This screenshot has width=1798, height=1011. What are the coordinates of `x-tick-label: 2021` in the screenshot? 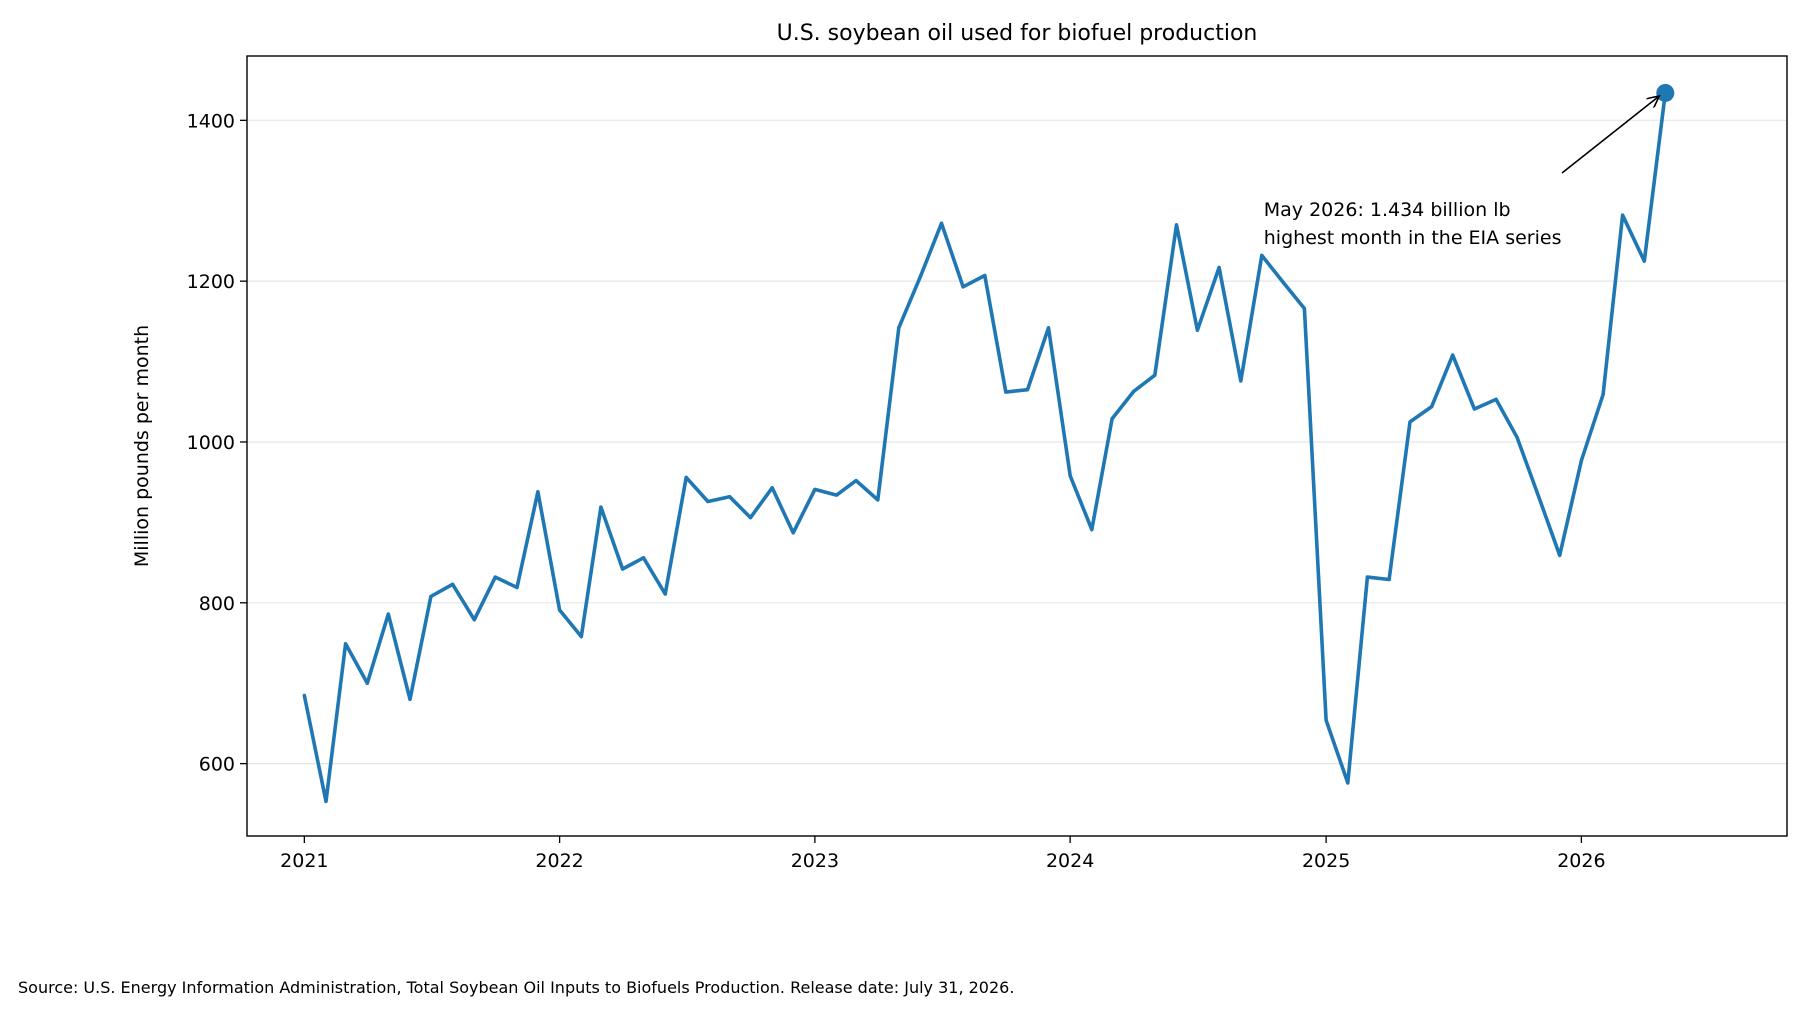 It's located at (304, 861).